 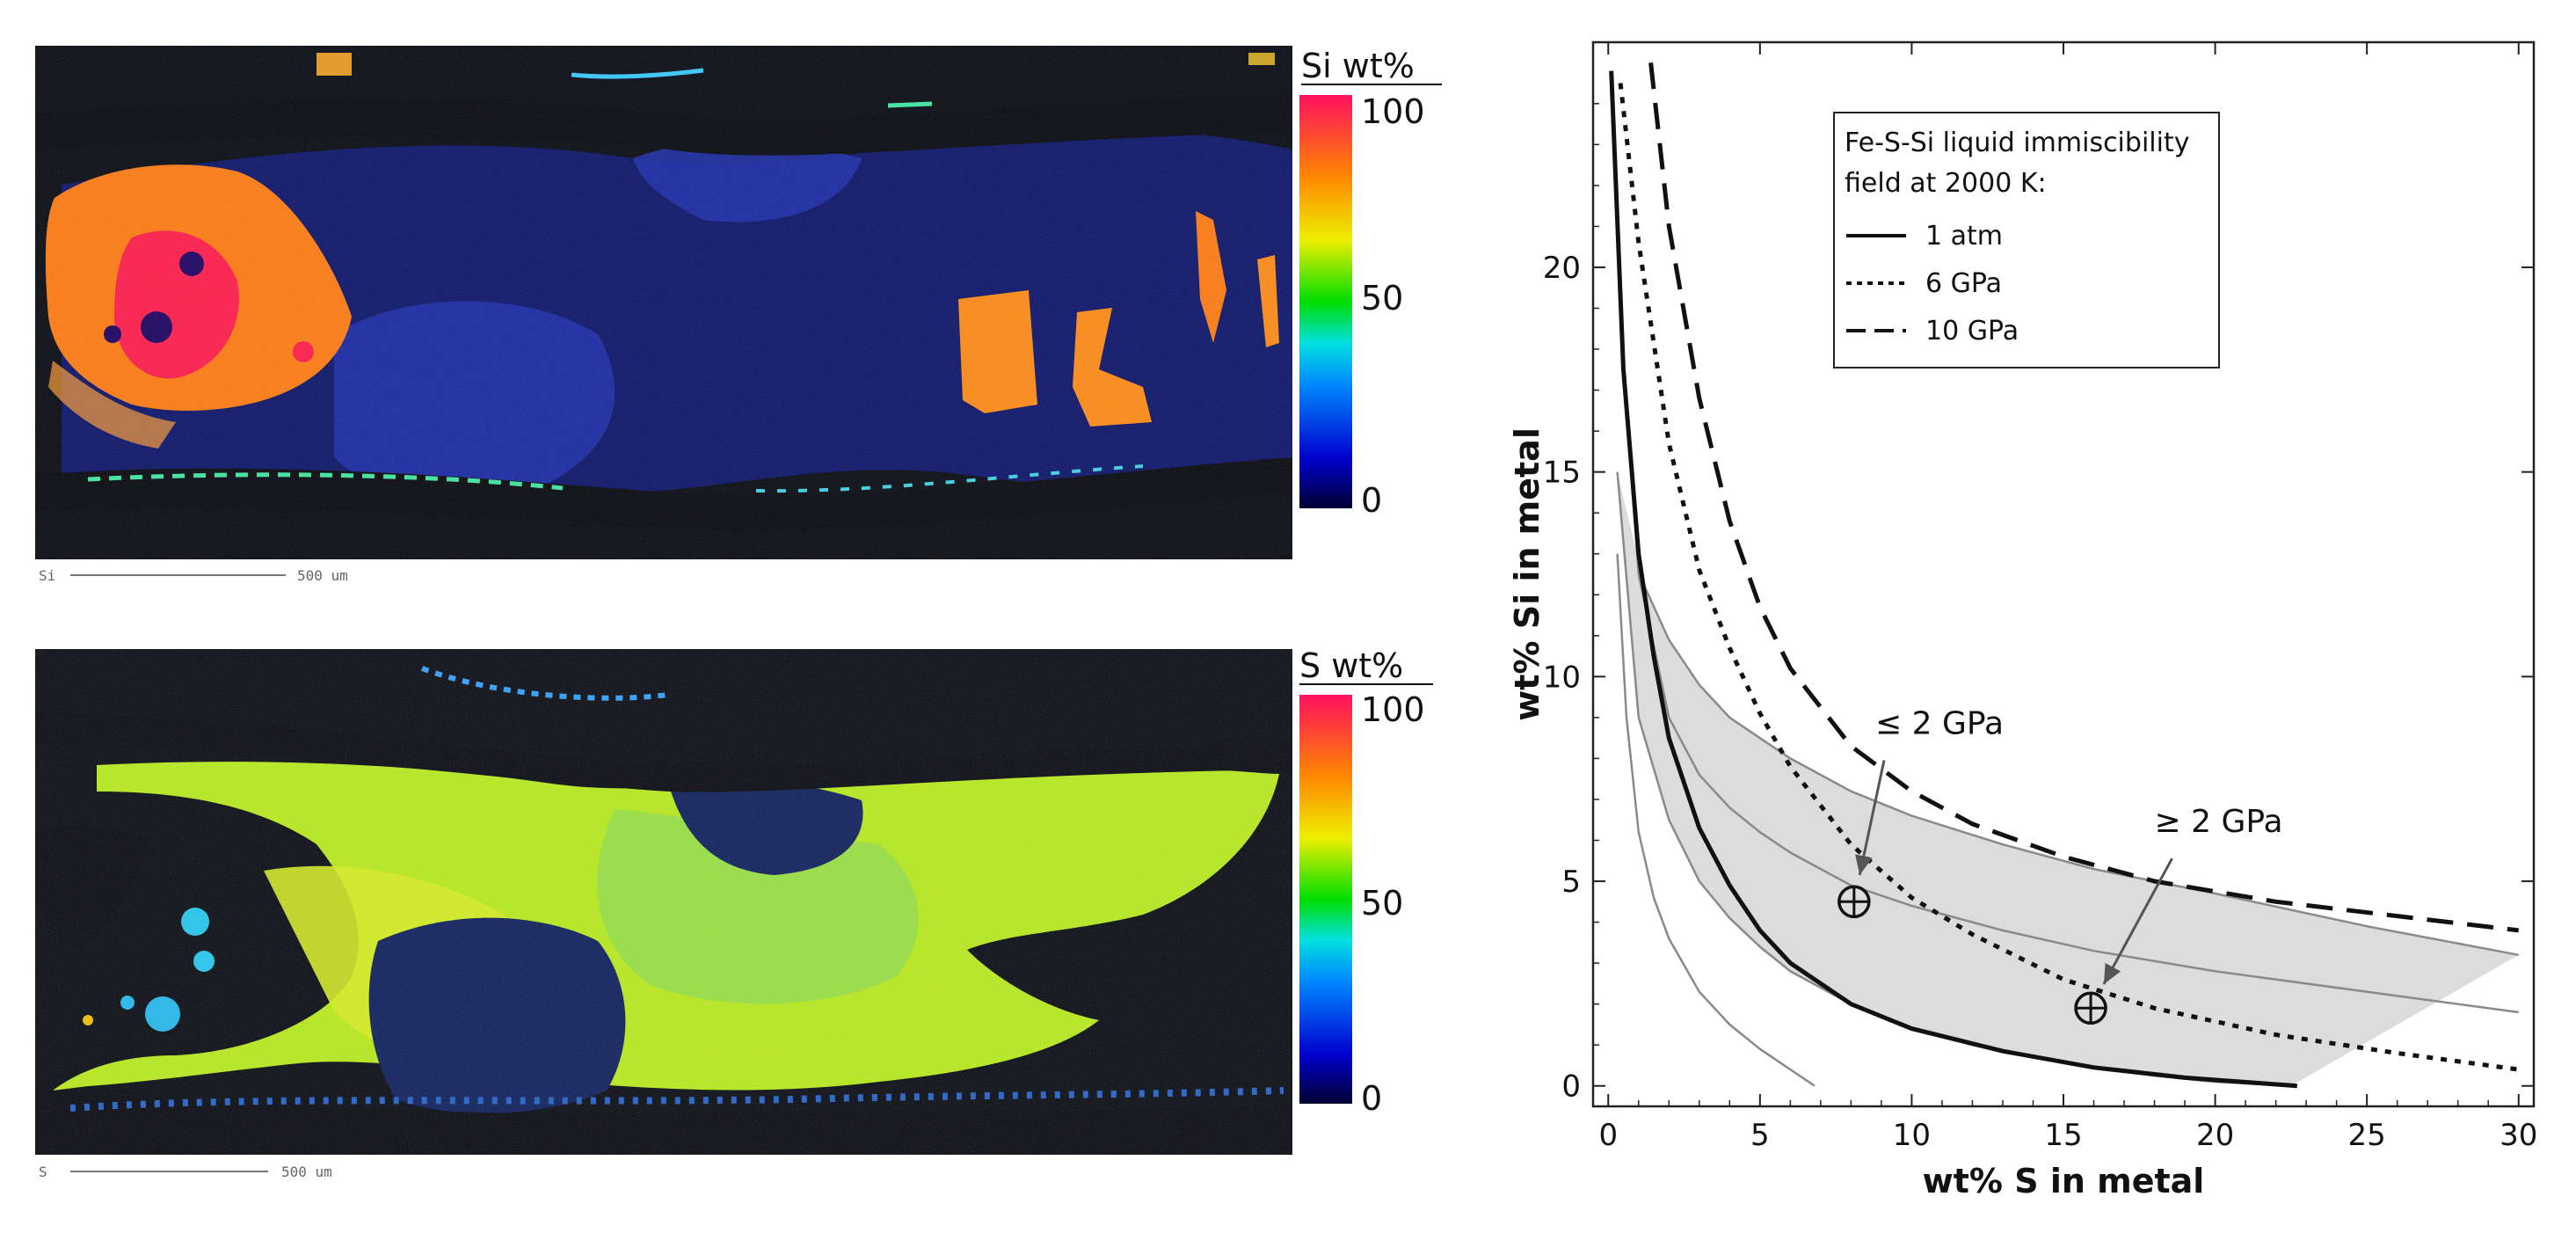 I want to click on annotation-label: ≥ 2 GPa, so click(x=2219, y=822).